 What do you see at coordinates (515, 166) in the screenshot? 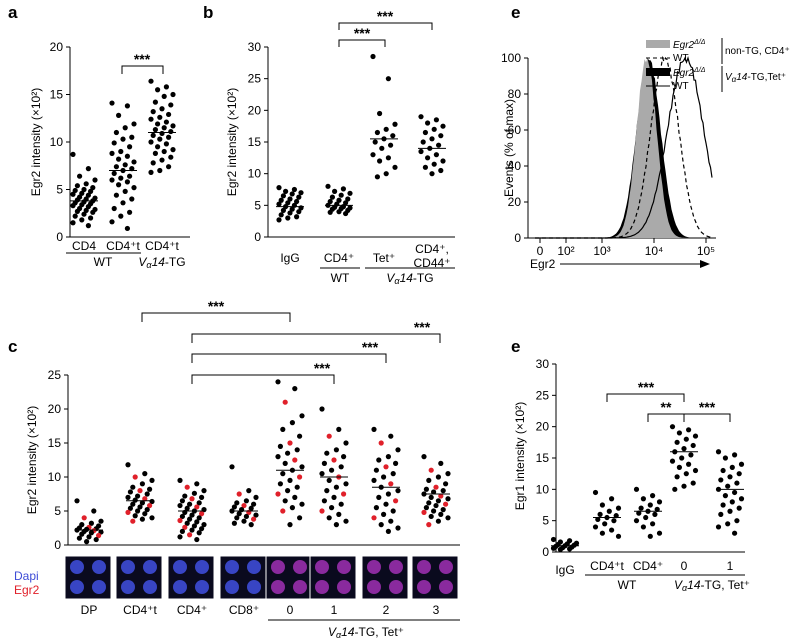
I see `d-ytick-label-2: 40` at bounding box center [515, 166].